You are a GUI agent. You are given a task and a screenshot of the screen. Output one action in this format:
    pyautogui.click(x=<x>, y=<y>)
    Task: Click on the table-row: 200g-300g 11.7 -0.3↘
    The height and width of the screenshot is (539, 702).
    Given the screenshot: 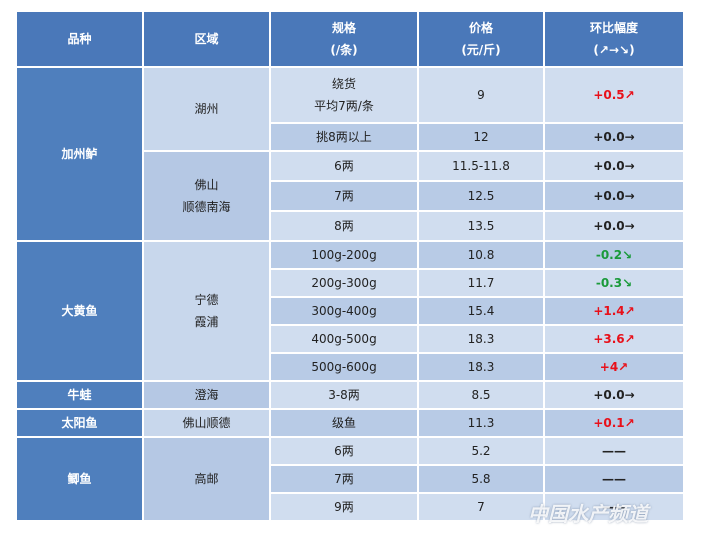 What is the action you would take?
    pyautogui.click(x=350, y=283)
    